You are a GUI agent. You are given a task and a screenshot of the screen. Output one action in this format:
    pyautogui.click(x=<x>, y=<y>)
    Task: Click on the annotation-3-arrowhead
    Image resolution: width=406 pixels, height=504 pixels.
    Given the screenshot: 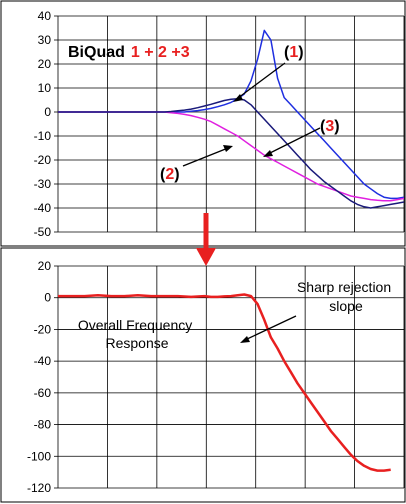 What is the action you would take?
    pyautogui.click(x=268, y=153)
    